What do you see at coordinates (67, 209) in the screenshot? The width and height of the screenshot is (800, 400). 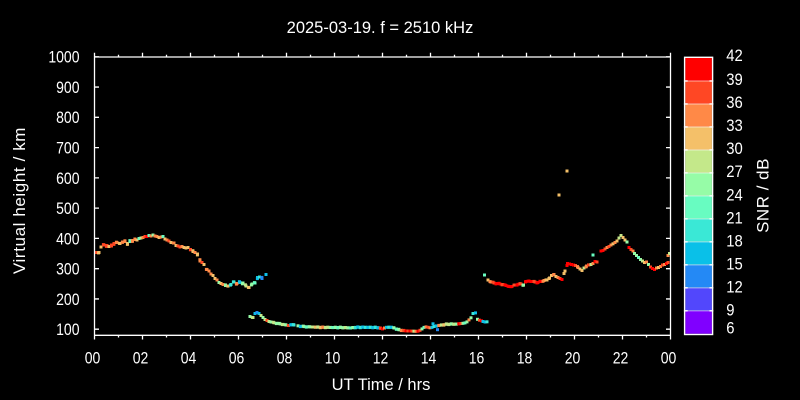 I see `svg-text: 500` at bounding box center [67, 209].